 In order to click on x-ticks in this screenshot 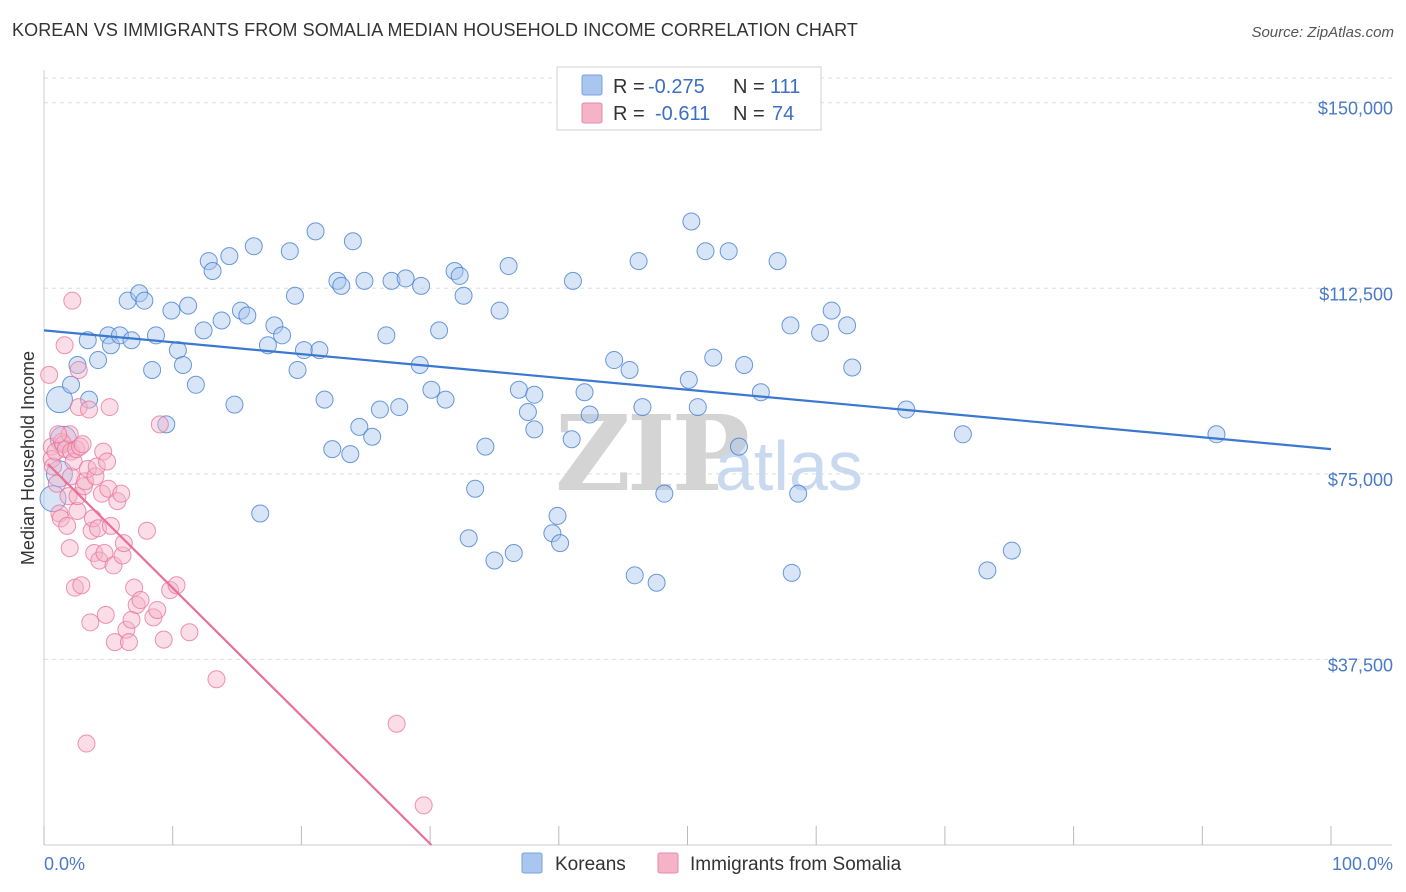, I will do `click(687, 835)`.